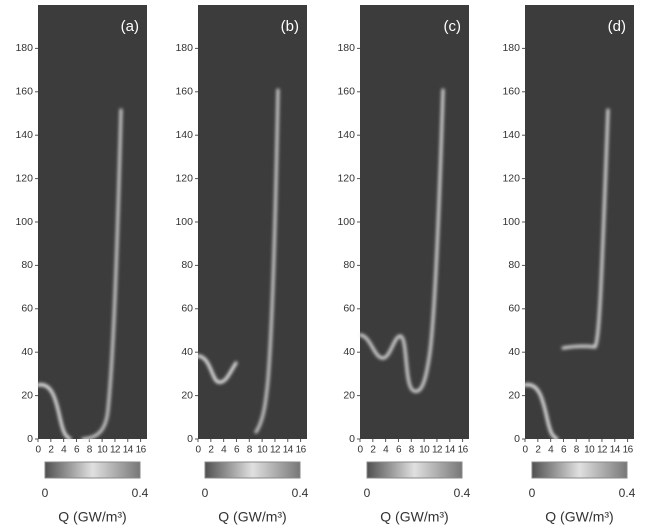 This screenshot has width=647, height=531. Describe the element at coordinates (453, 26) in the screenshot. I see `panel-label: (c)` at that location.